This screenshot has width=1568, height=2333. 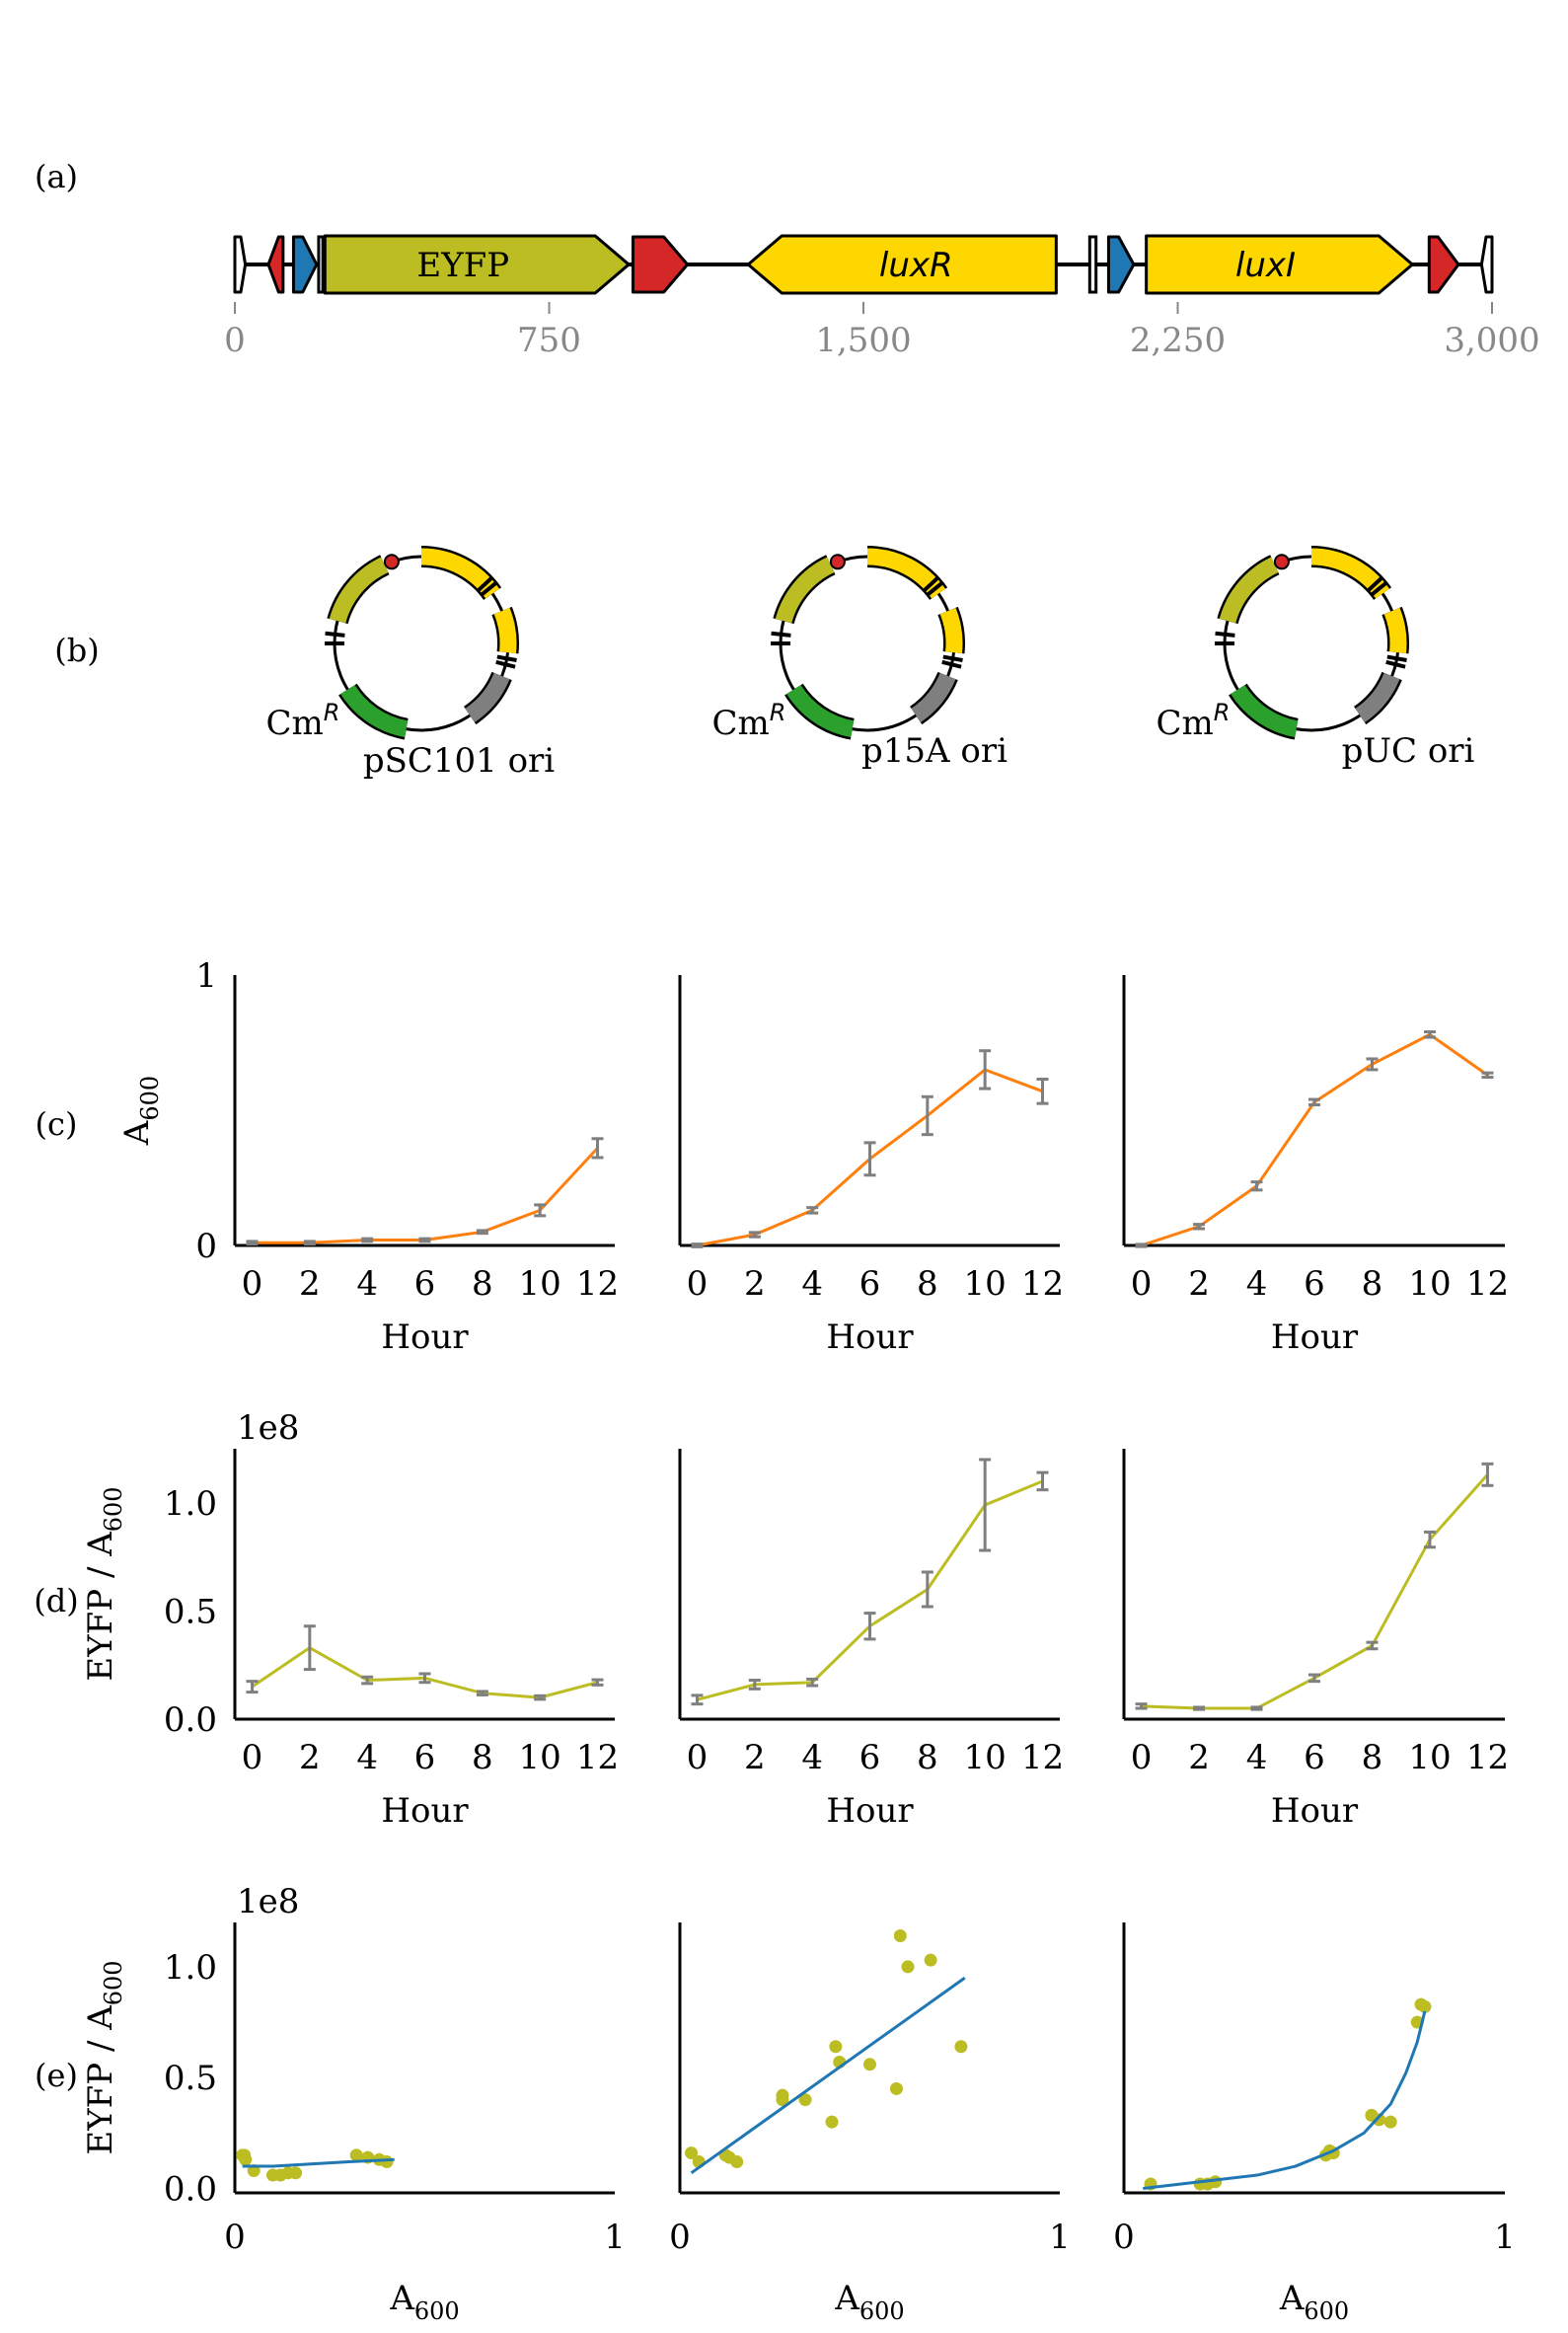 I want to click on construct-axis-tick-label: 0, so click(x=235, y=340).